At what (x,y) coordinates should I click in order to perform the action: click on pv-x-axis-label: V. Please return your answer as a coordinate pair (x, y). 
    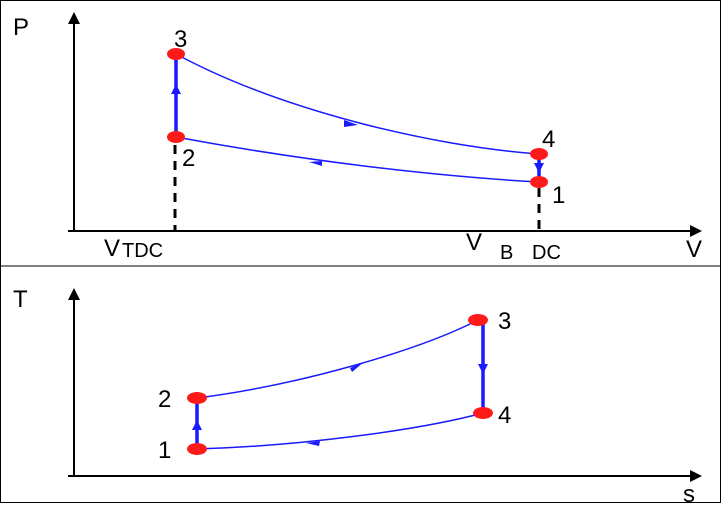
    Looking at the image, I should click on (694, 249).